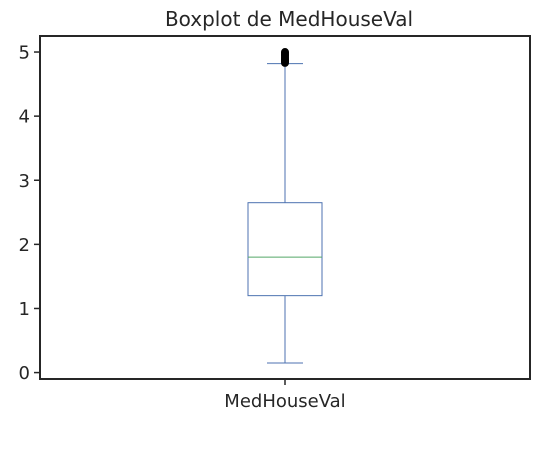 The image size is (546, 453). I want to click on y-tick-label: 3, so click(24, 181).